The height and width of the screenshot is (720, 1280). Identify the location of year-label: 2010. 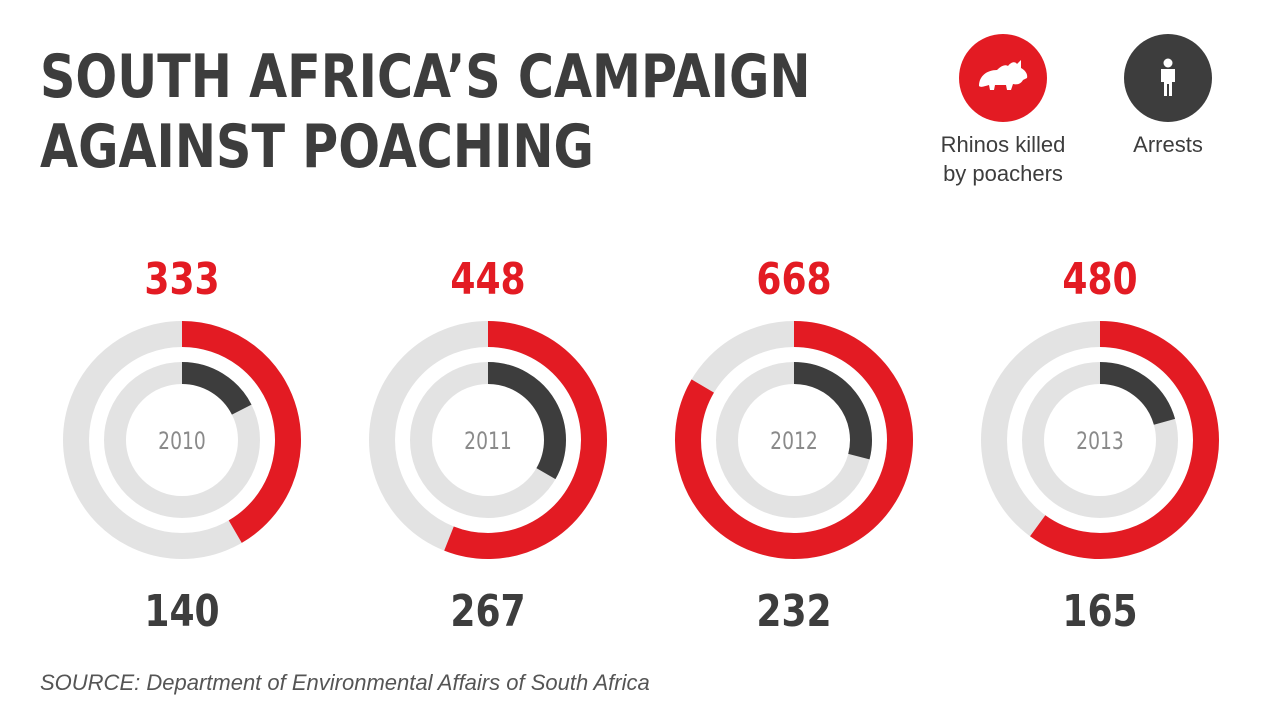
(182, 442).